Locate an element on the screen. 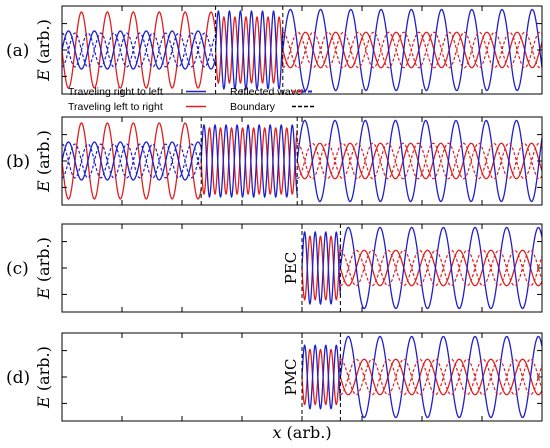 The height and width of the screenshot is (448, 550). reflected-wave-p0-r0-a is located at coordinates (139, 50).